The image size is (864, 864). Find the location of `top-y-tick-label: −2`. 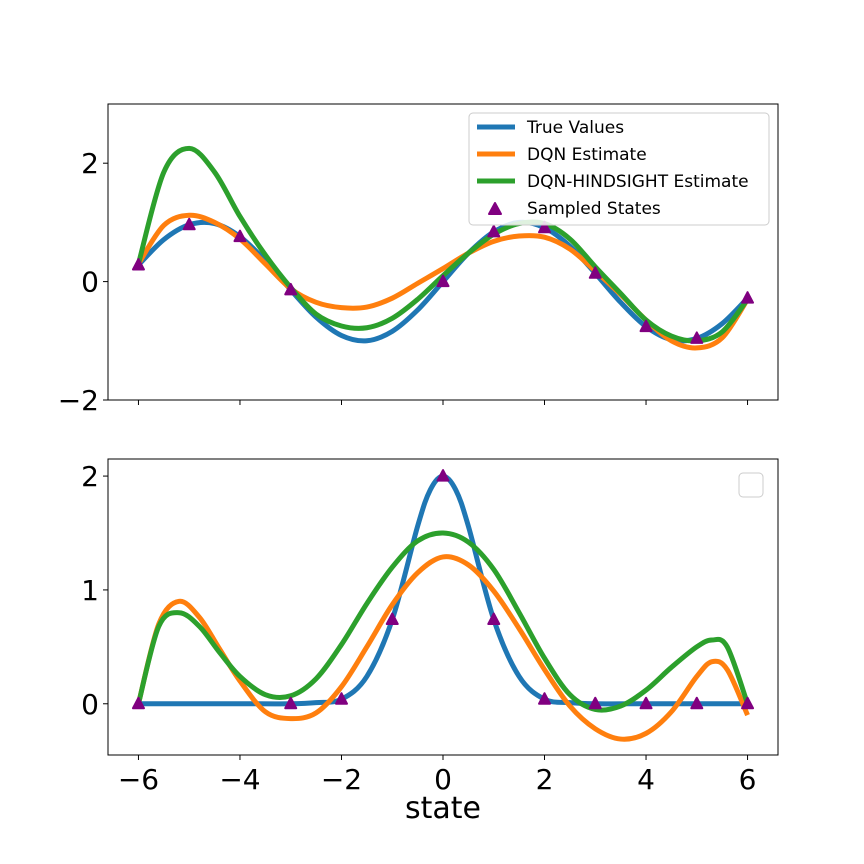

top-y-tick-label: −2 is located at coordinates (78, 400).